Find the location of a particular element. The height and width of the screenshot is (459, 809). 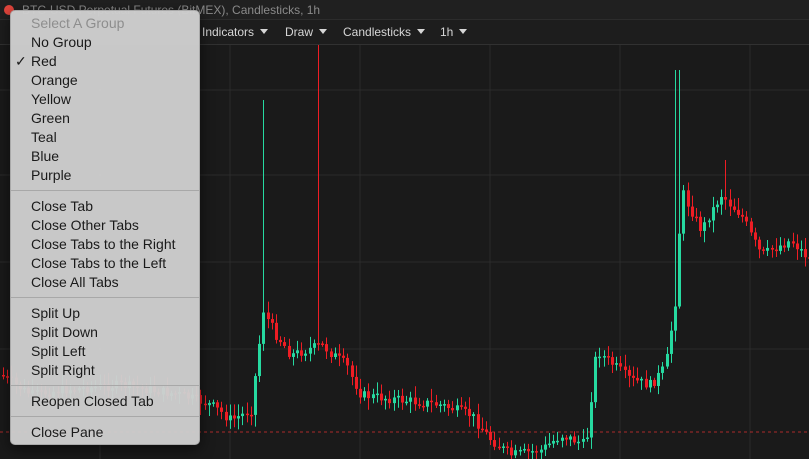

menu-item-label: Reopen Closed Tab is located at coordinates (92, 401).